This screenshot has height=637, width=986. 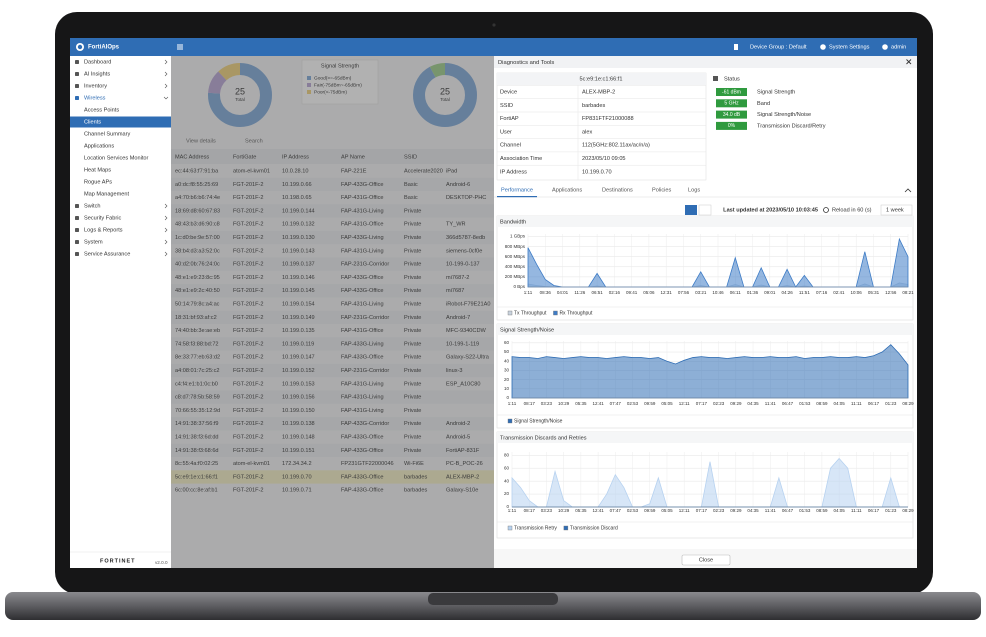 I want to click on menu-toggle, so click(x=180, y=47).